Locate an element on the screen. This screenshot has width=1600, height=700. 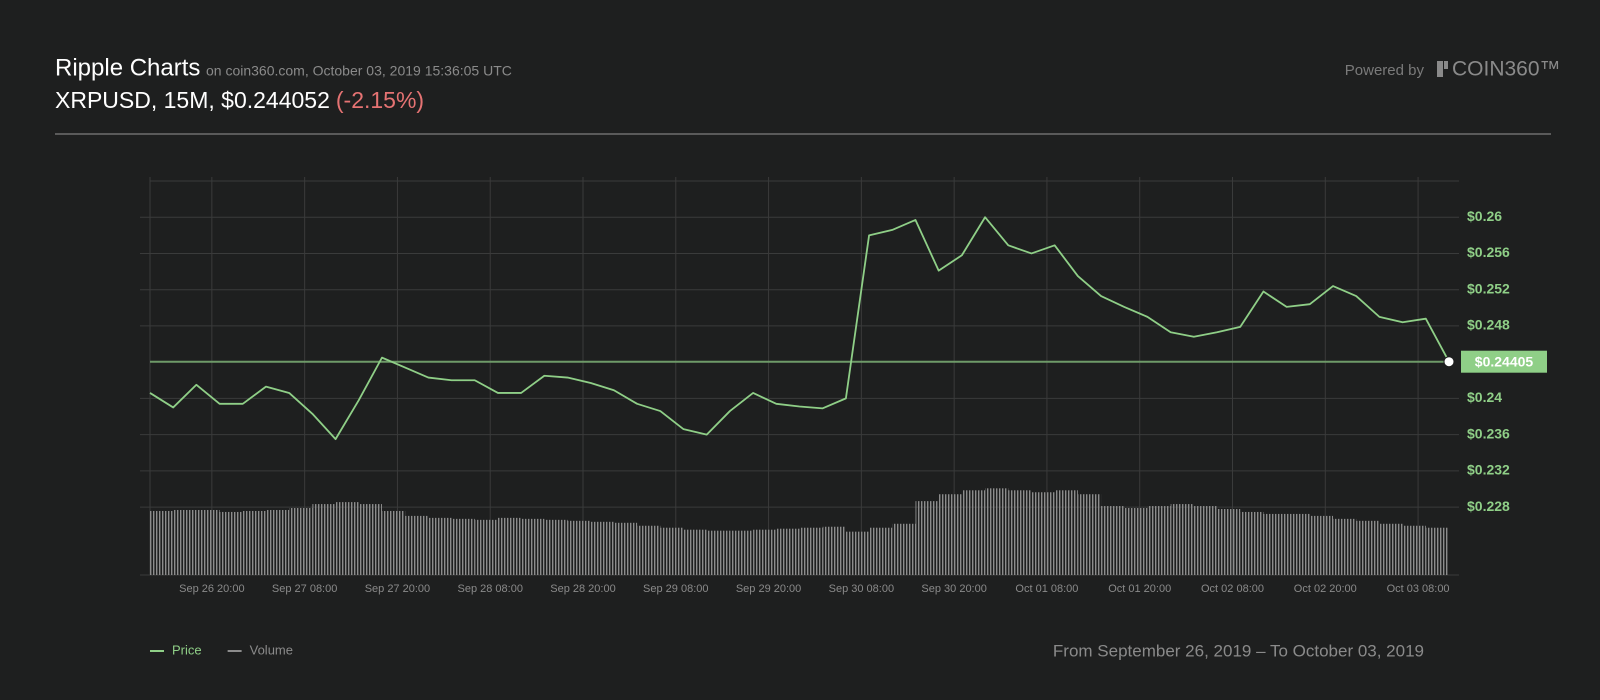
last-price-label: $0.24405 is located at coordinates (1504, 361).